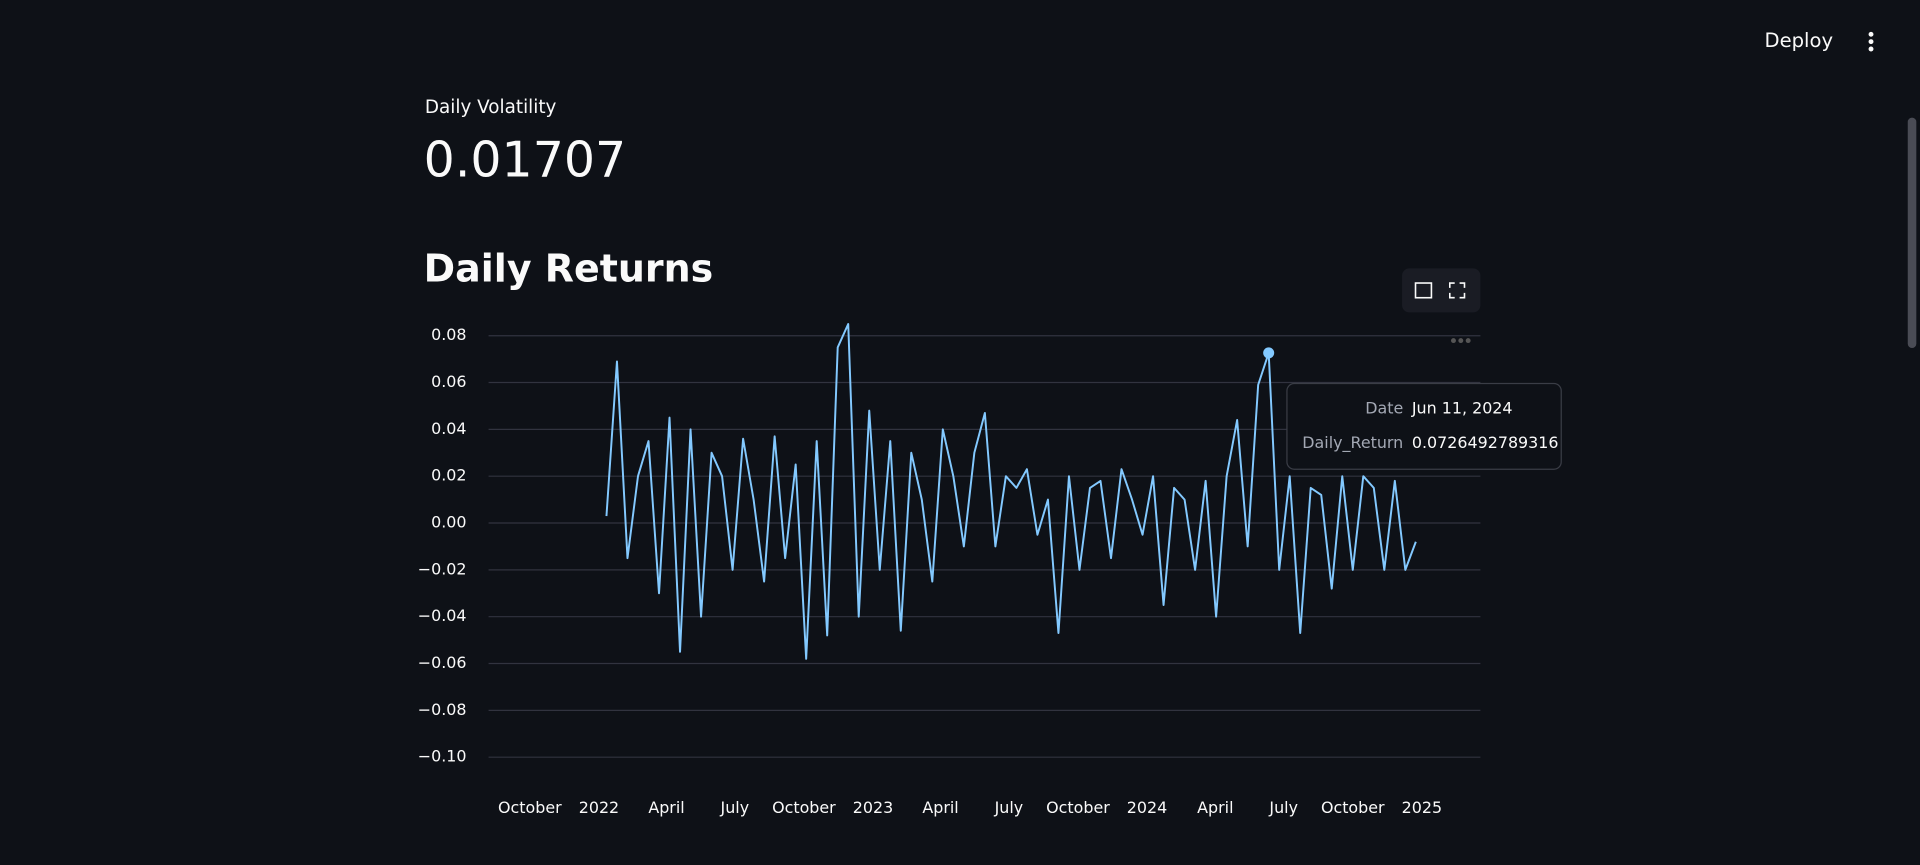 This screenshot has width=1920, height=865. Describe the element at coordinates (1422, 807) in the screenshot. I see `x-tick-label: 2025` at that location.